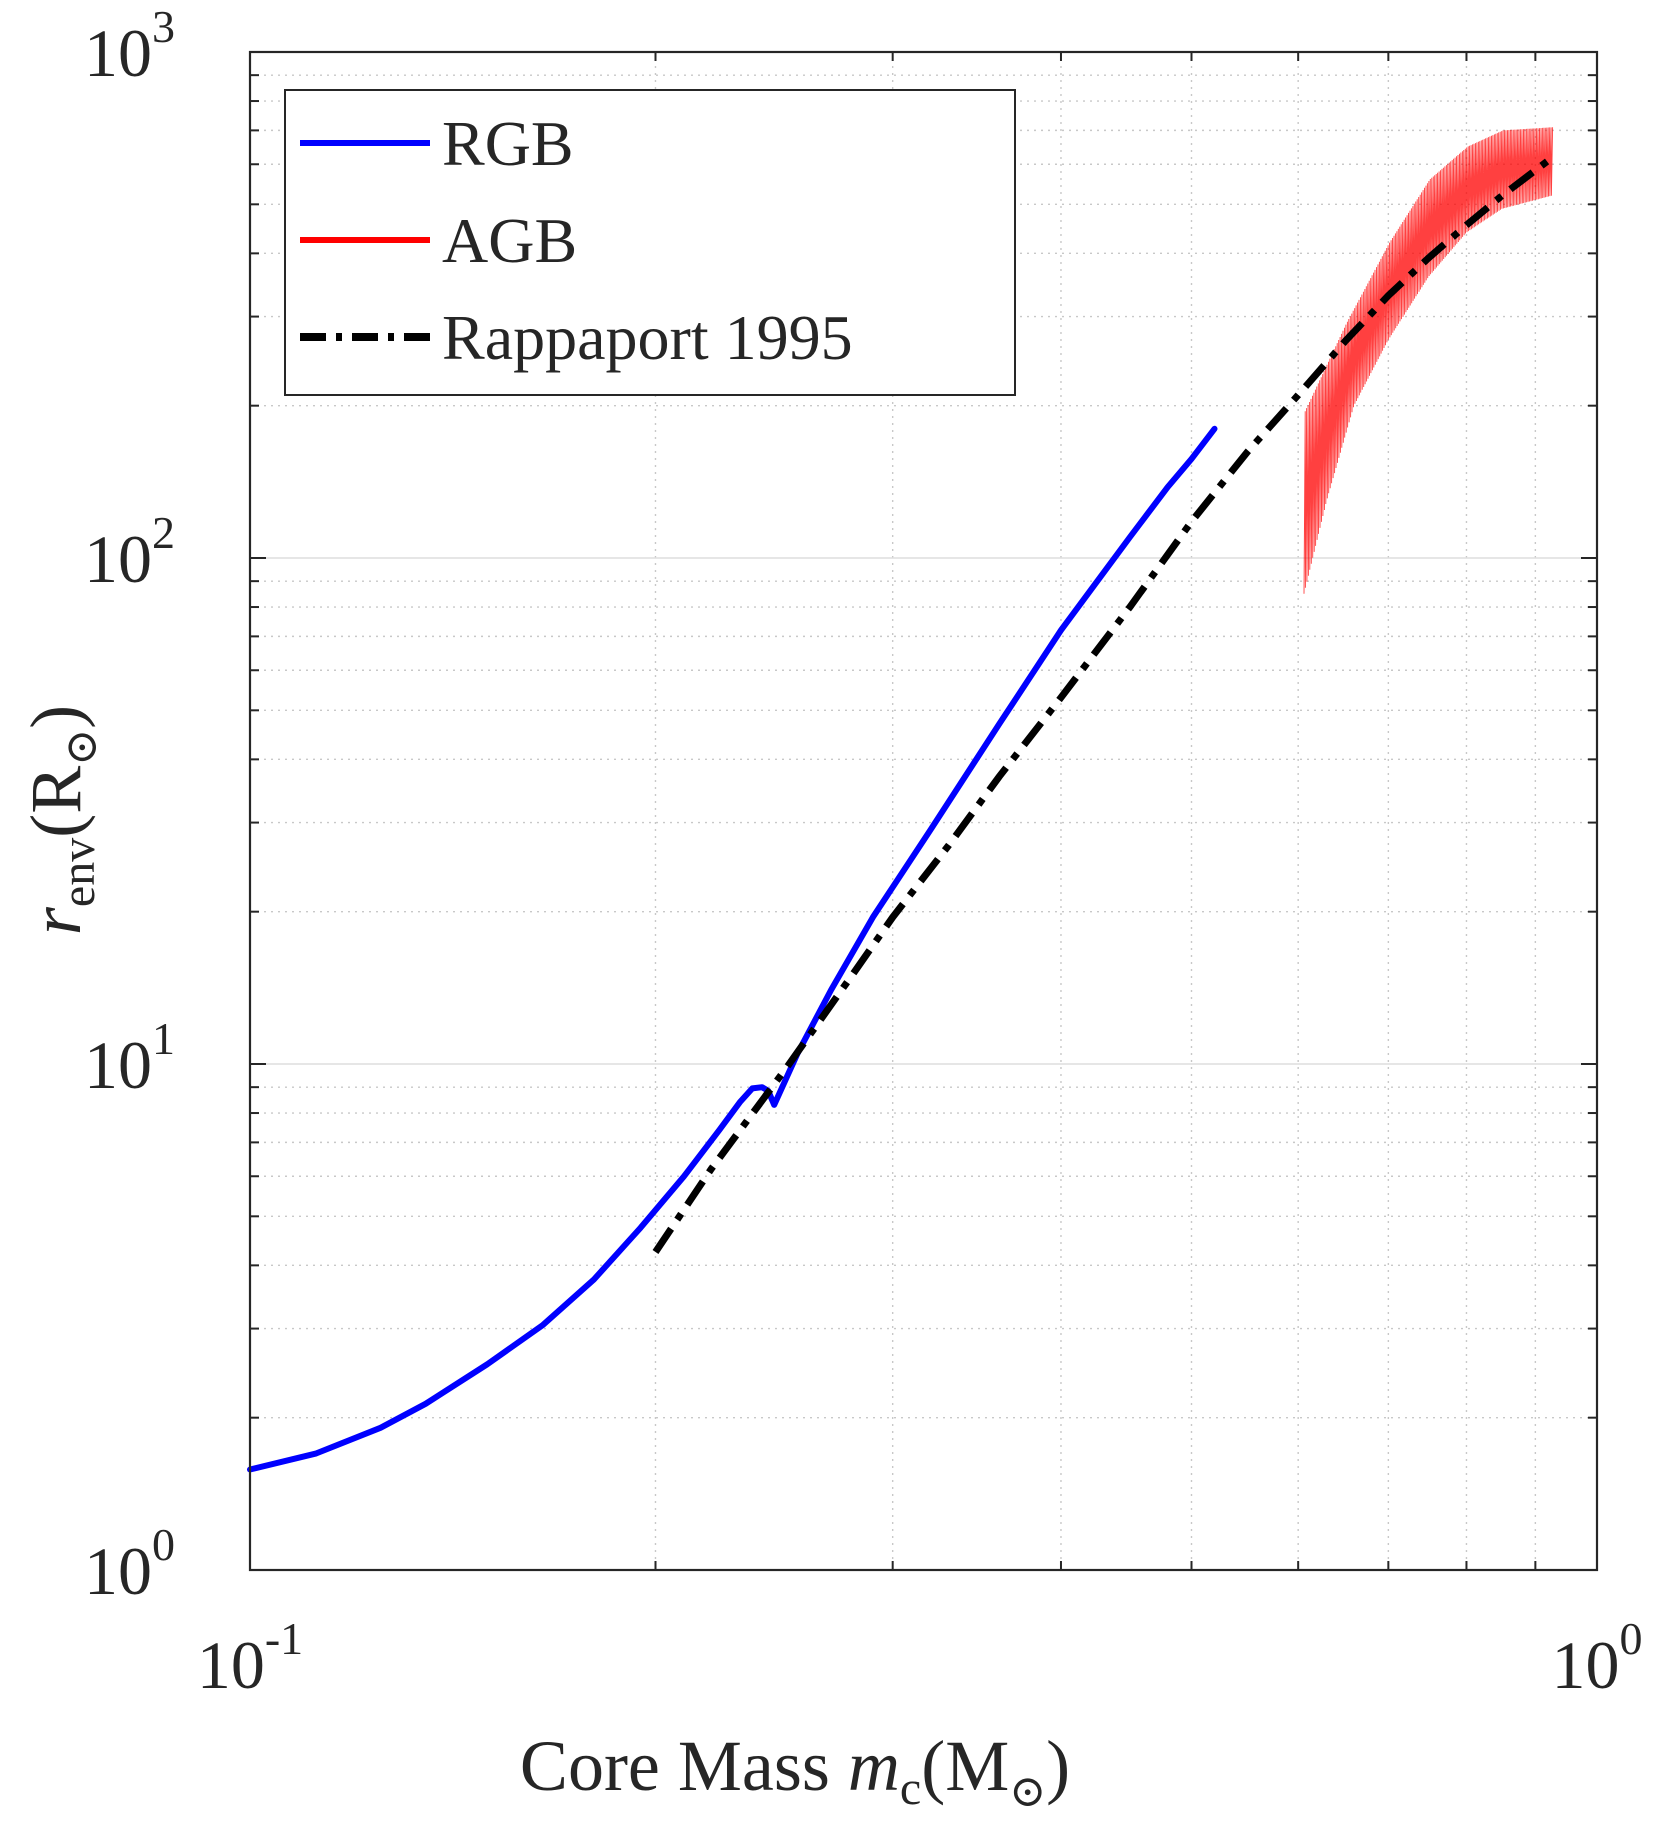  I want to click on y-tick-label: 10¹, so click(129, 1058).